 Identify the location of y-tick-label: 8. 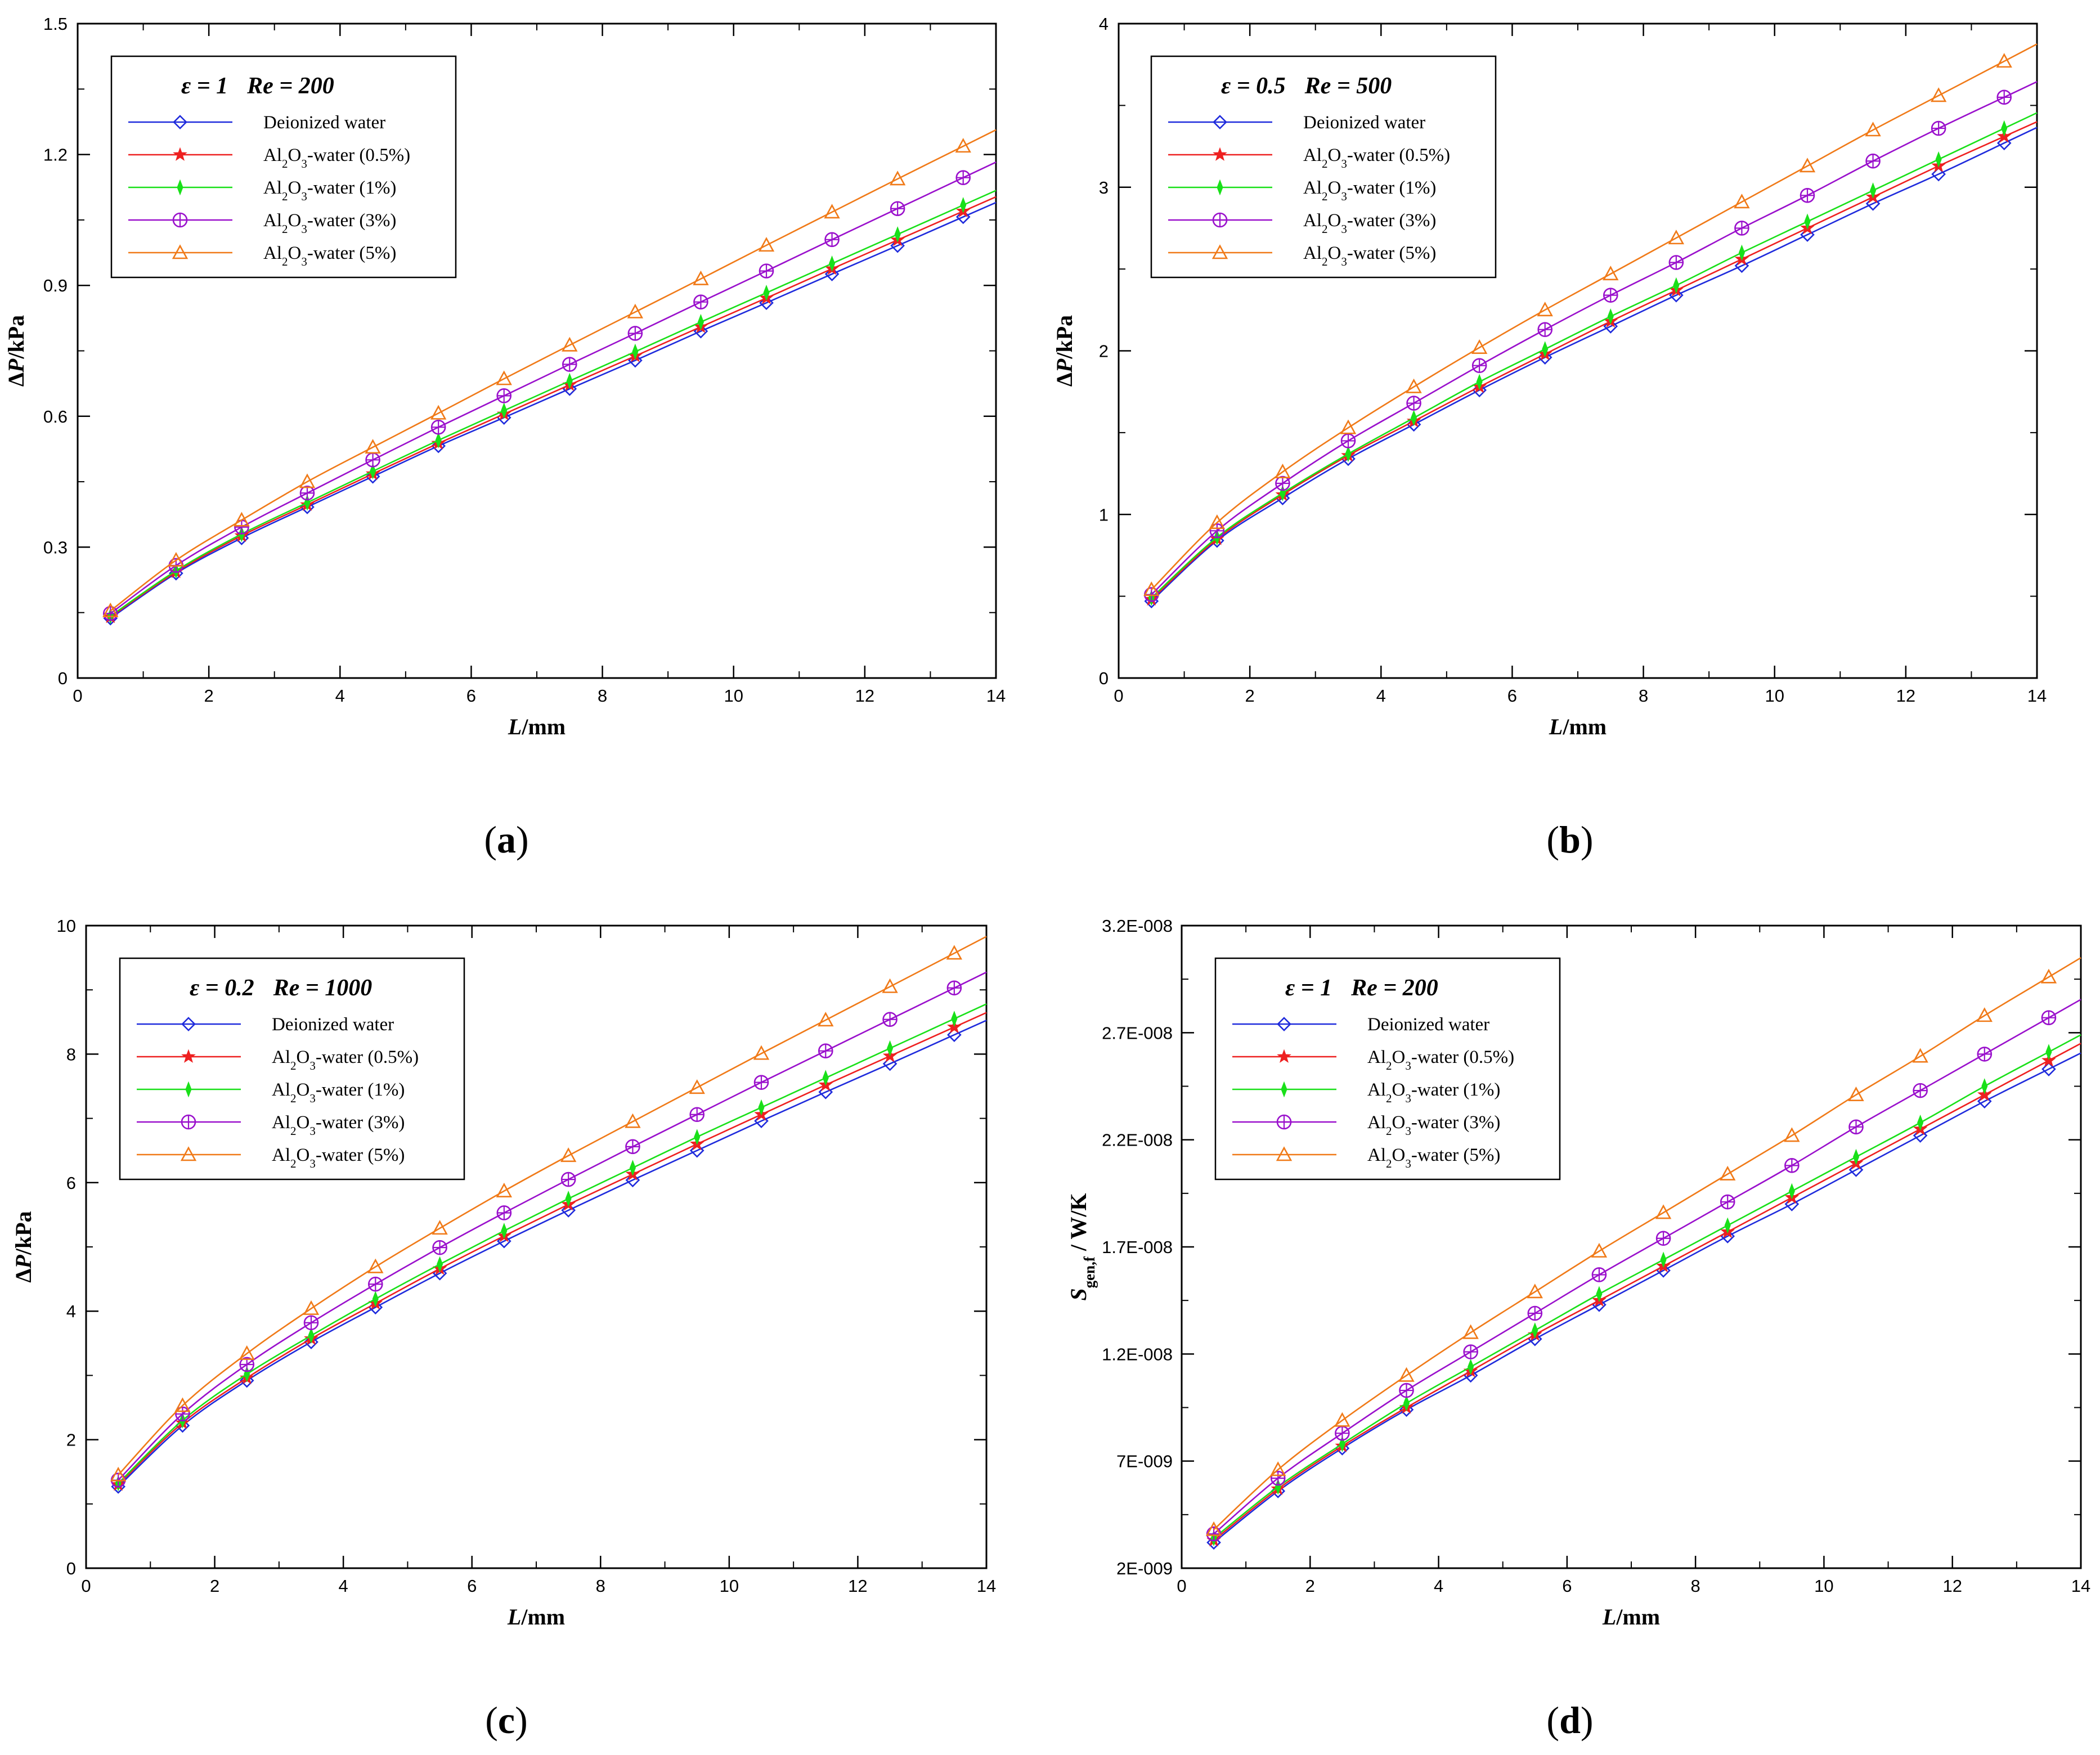
(71, 1054).